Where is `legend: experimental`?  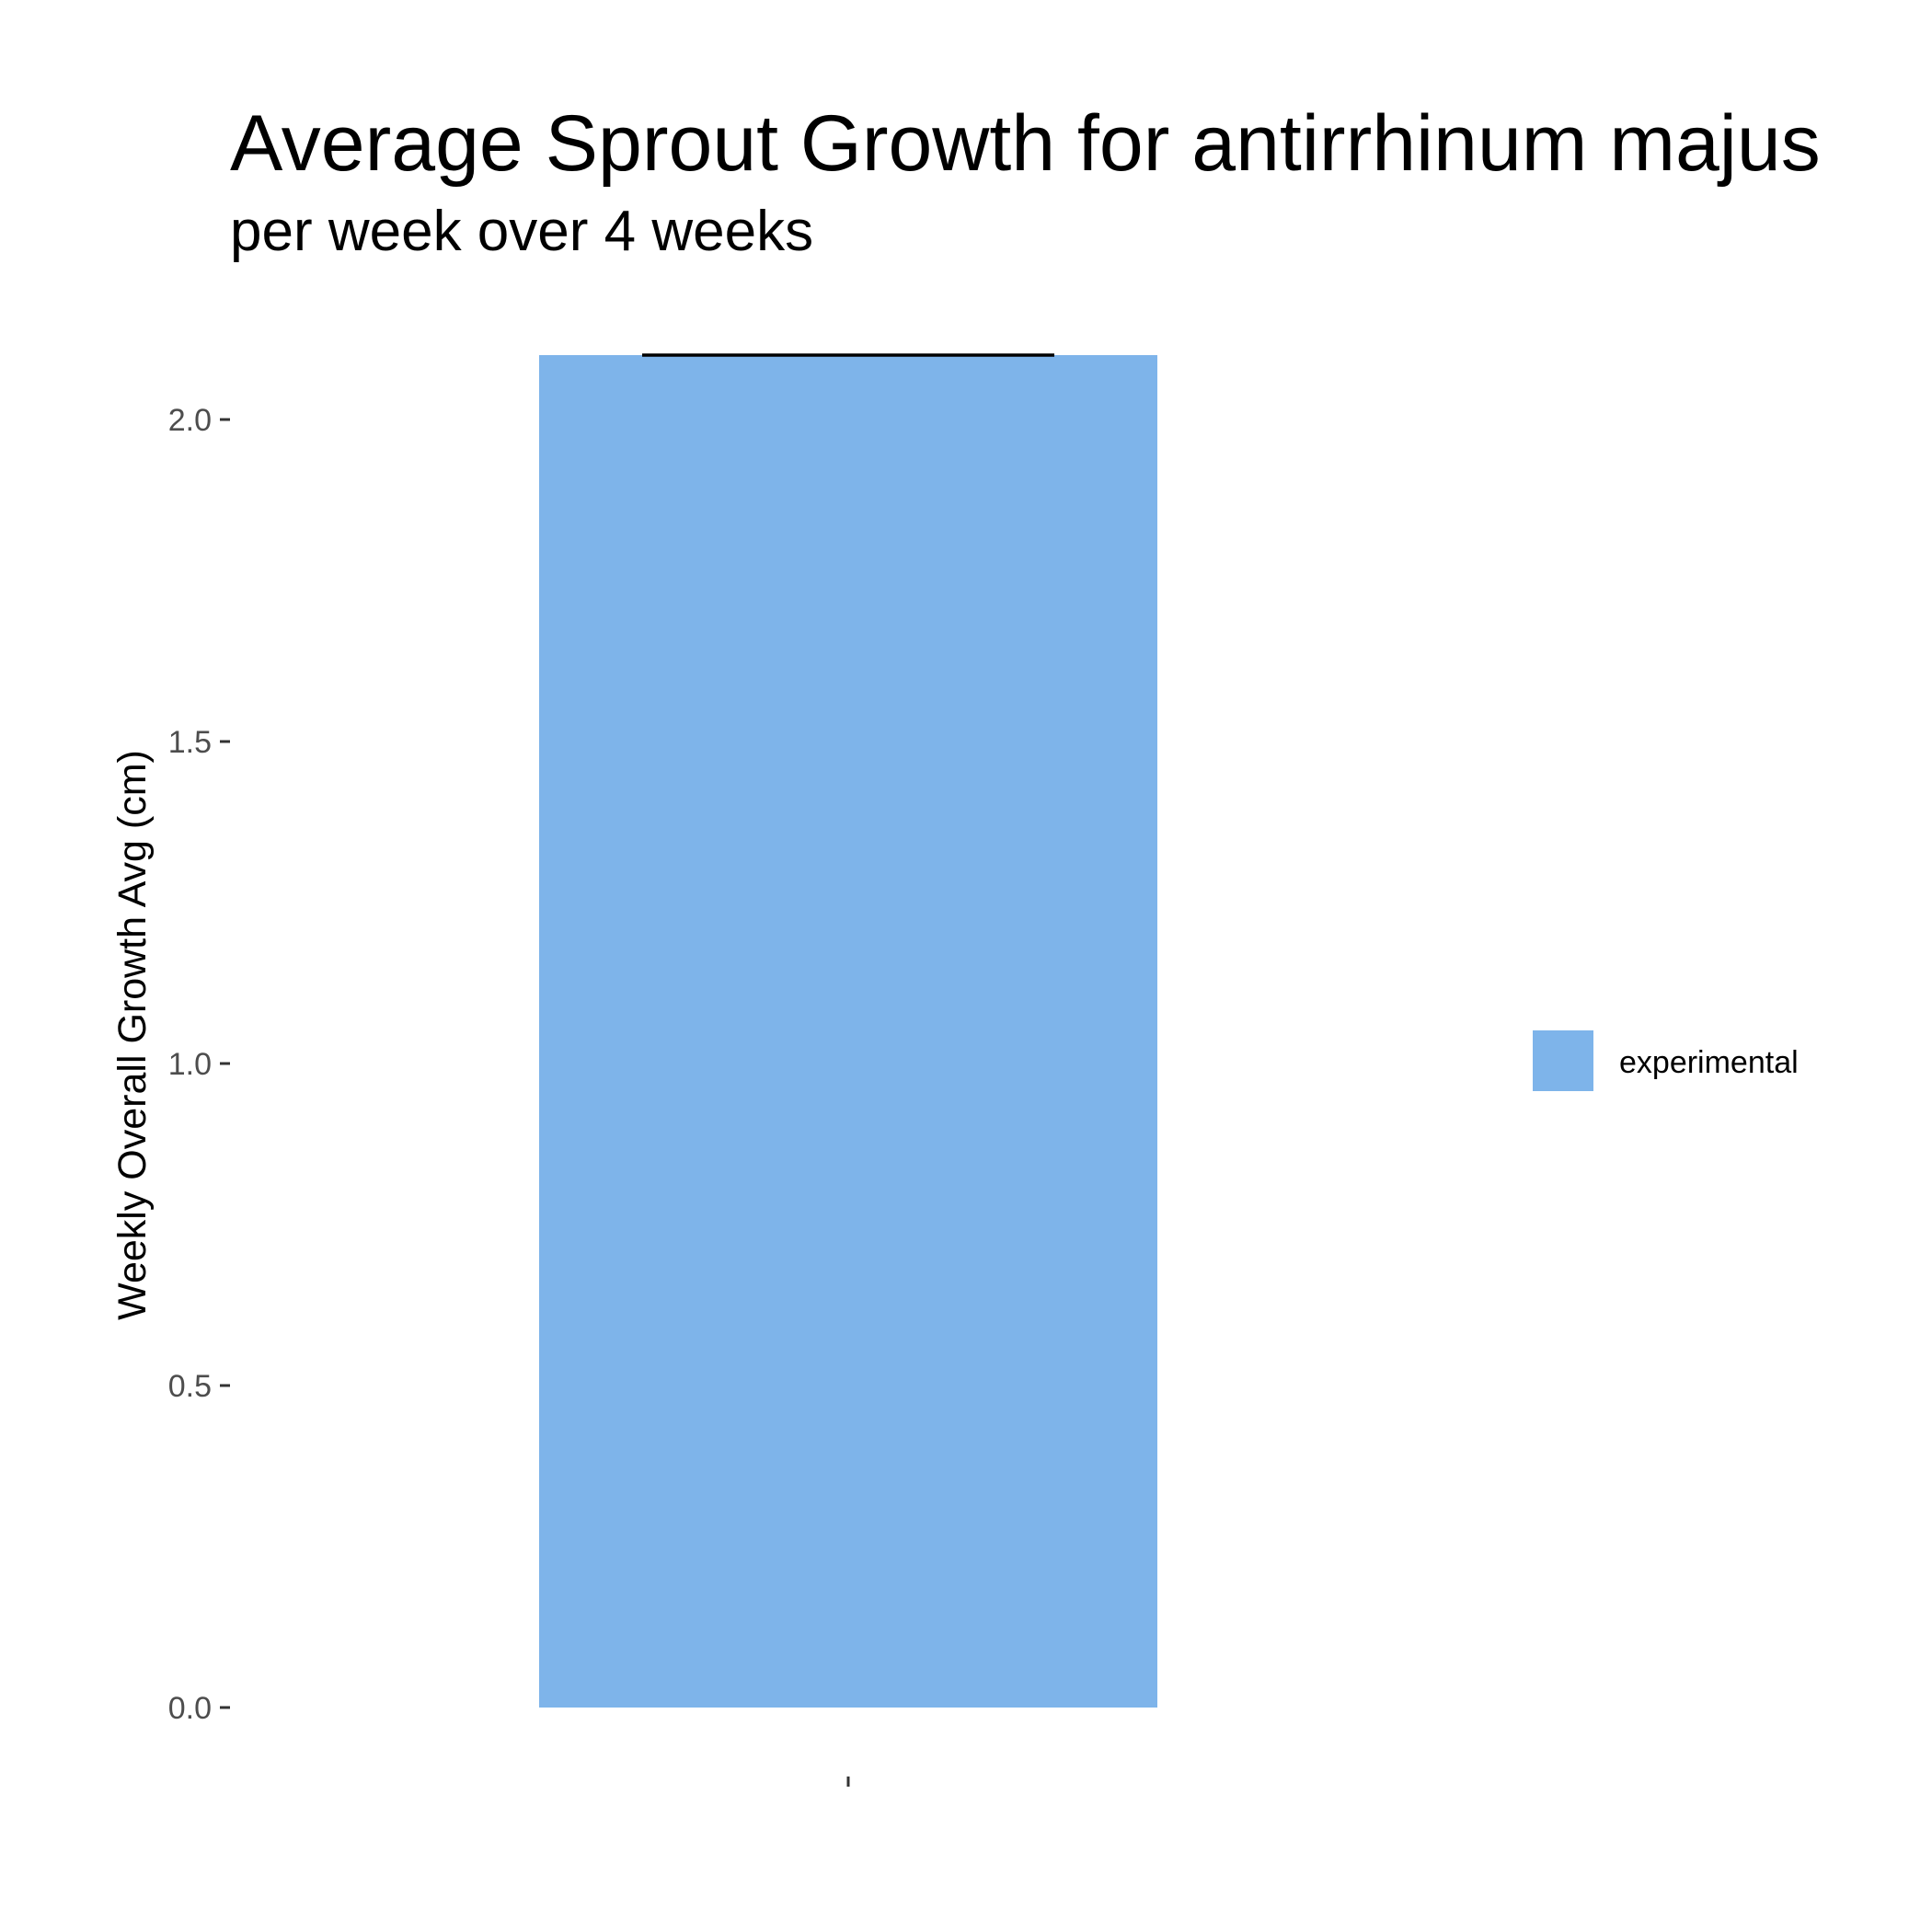 legend: experimental is located at coordinates (1666, 1060).